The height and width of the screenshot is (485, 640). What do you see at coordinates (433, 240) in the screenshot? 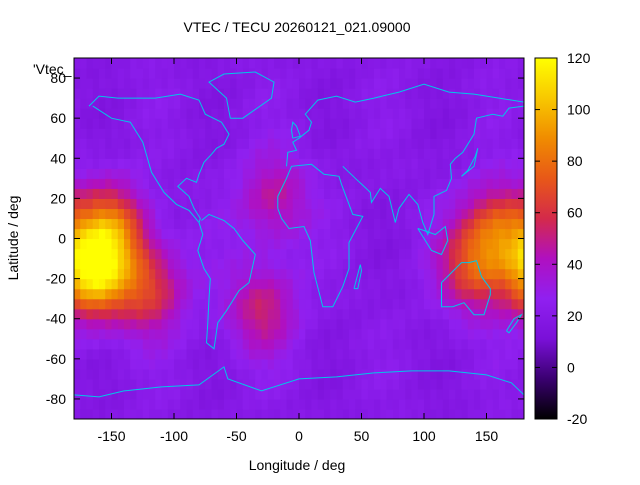
I see `coastline` at bounding box center [433, 240].